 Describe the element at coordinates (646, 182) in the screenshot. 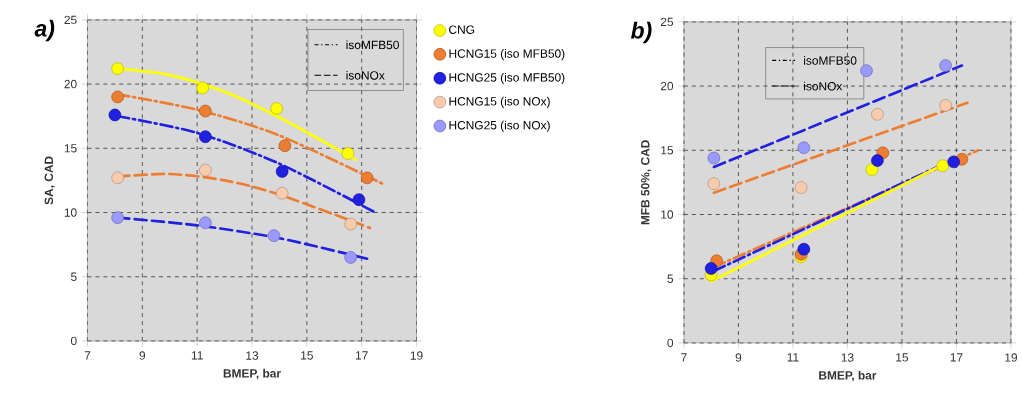

I see `y-axis-title: MFB 50%, CAD` at that location.